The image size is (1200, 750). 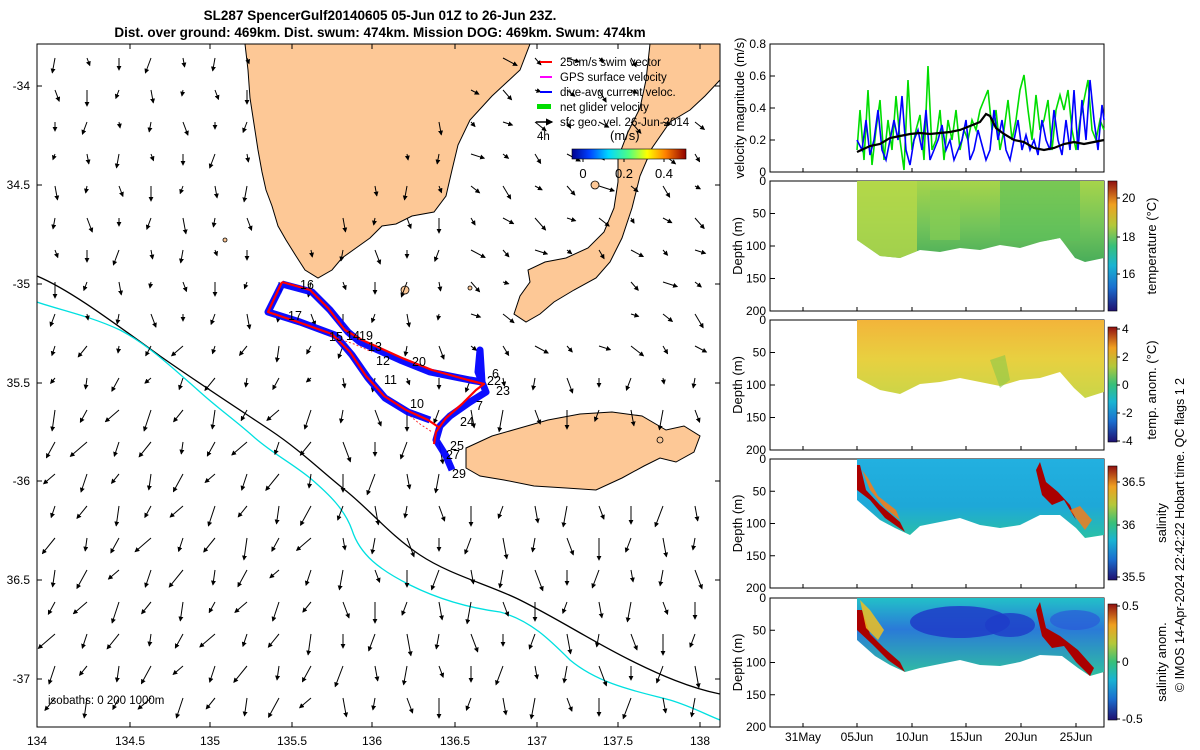 I want to click on temperature-colorbar, so click(x=1112, y=246).